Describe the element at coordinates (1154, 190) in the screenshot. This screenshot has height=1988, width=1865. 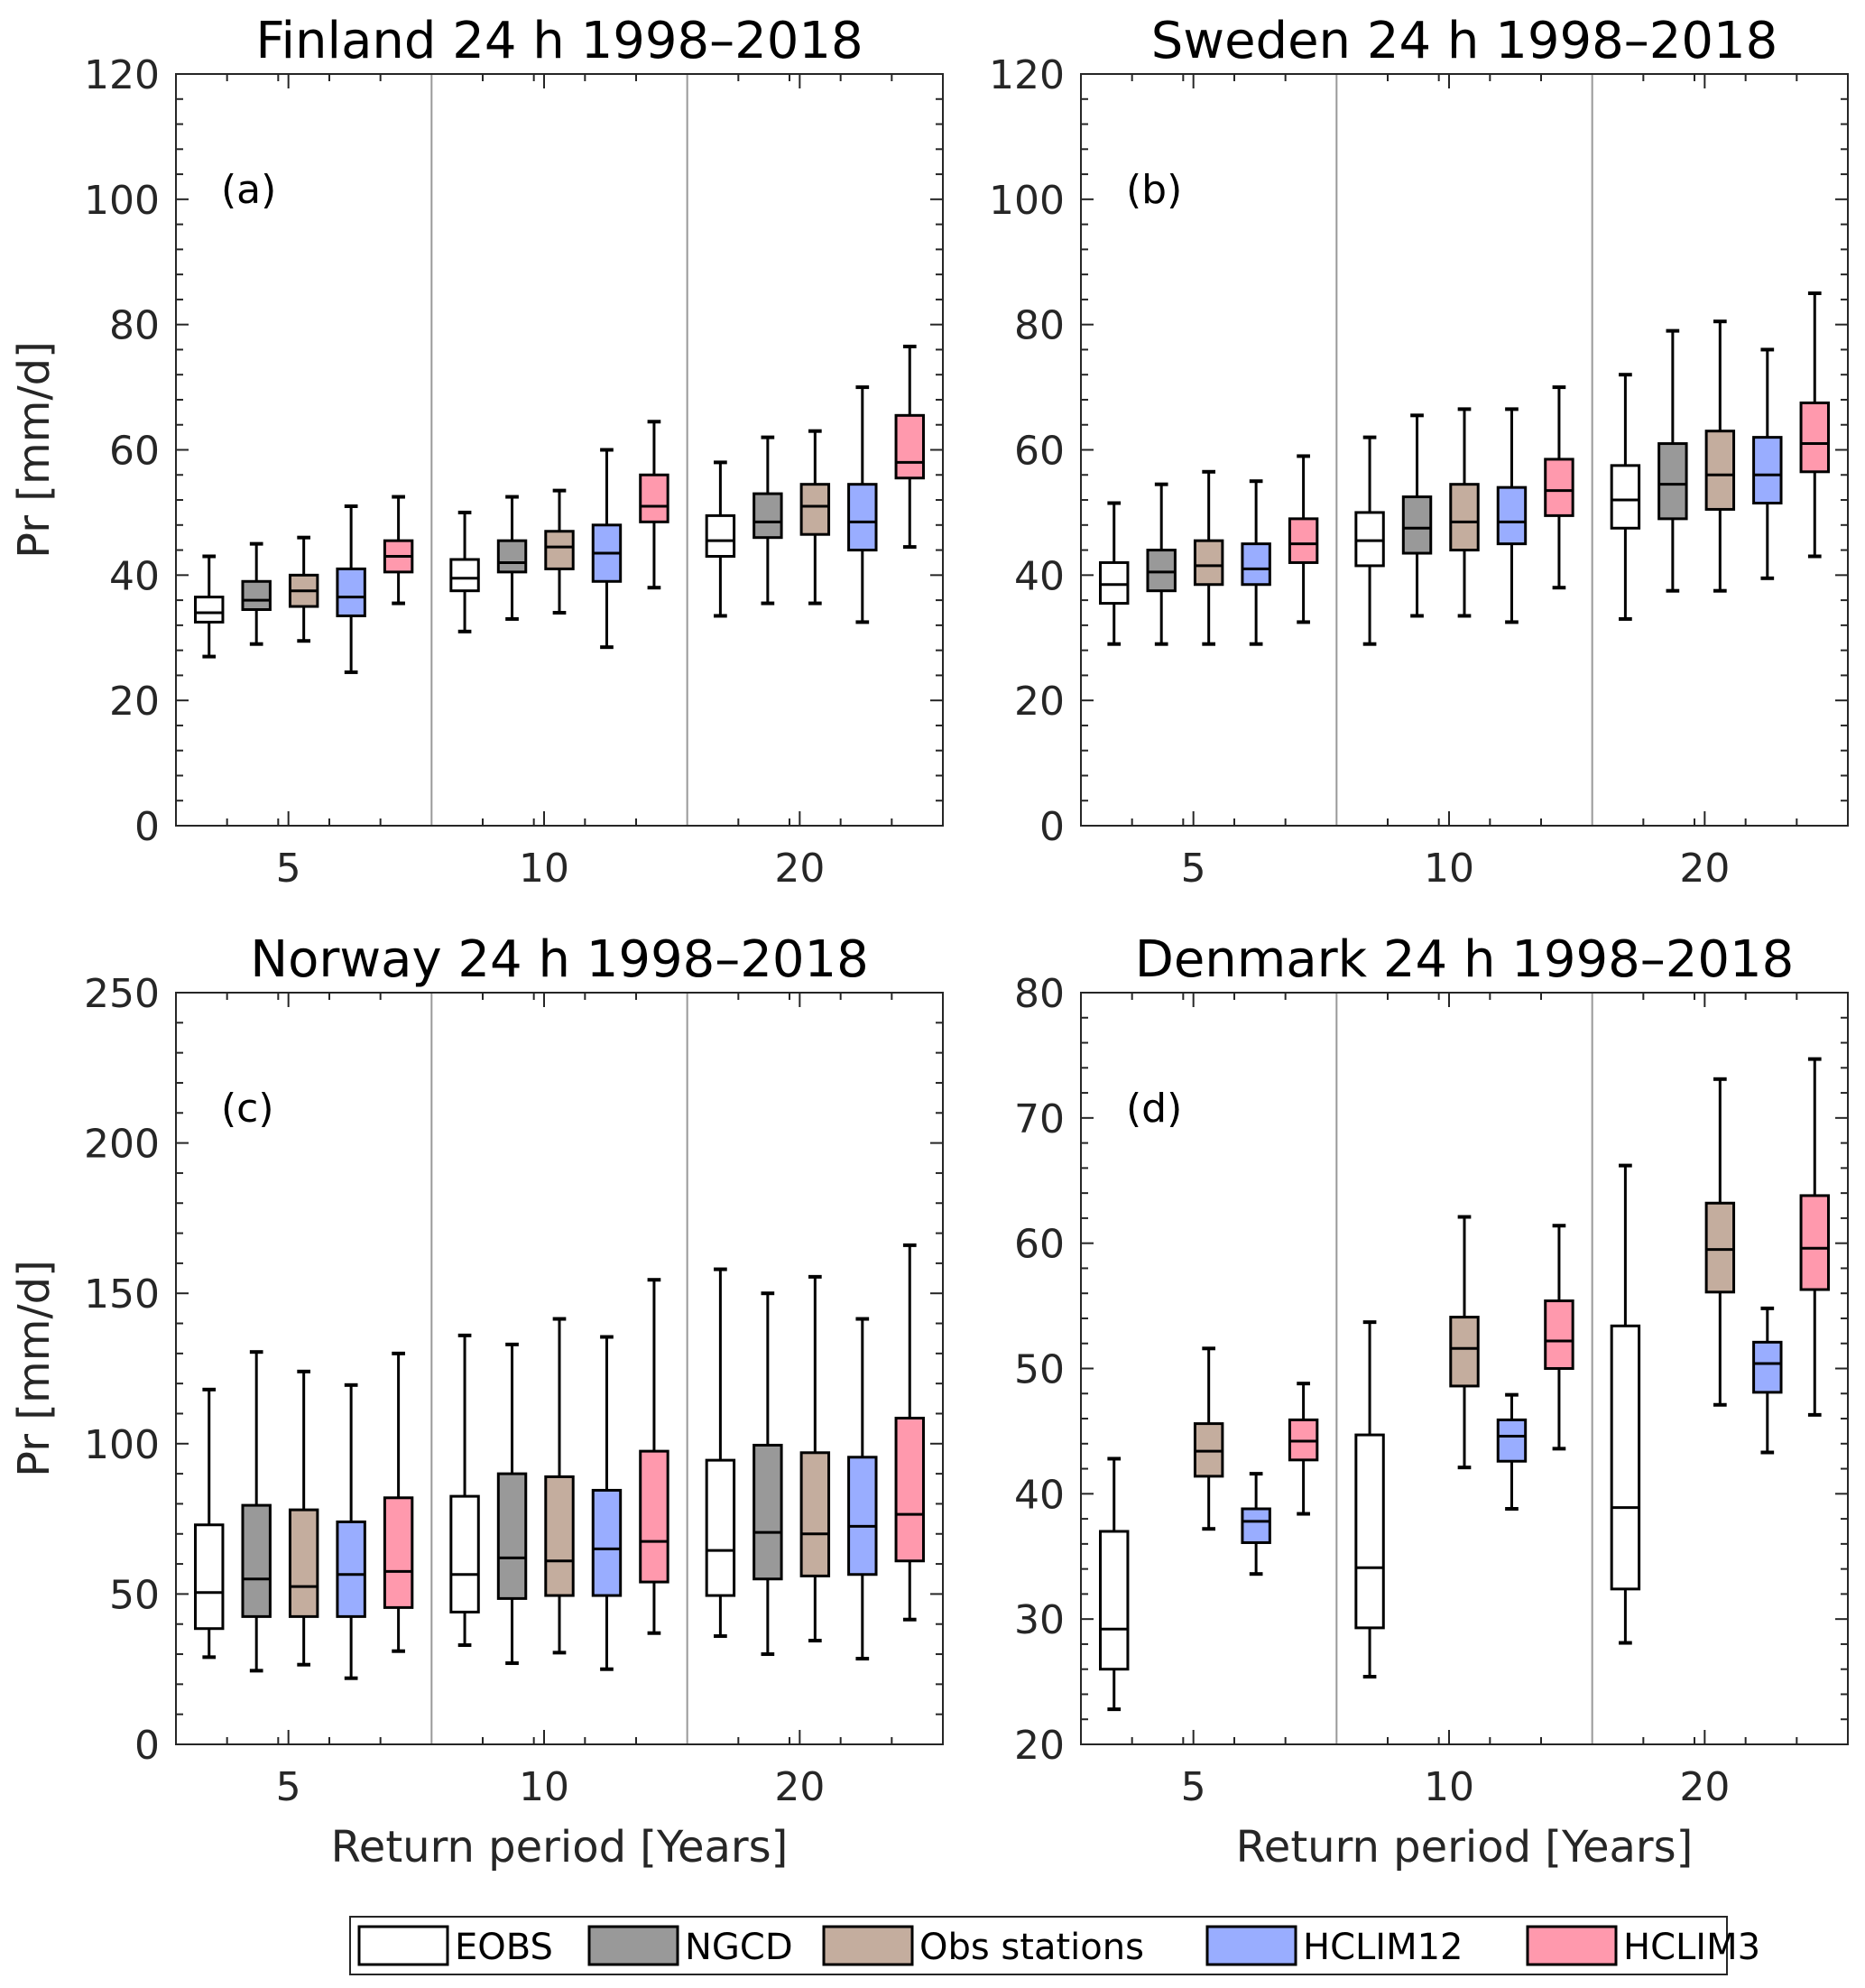
I see `panel-label: (b)` at that location.